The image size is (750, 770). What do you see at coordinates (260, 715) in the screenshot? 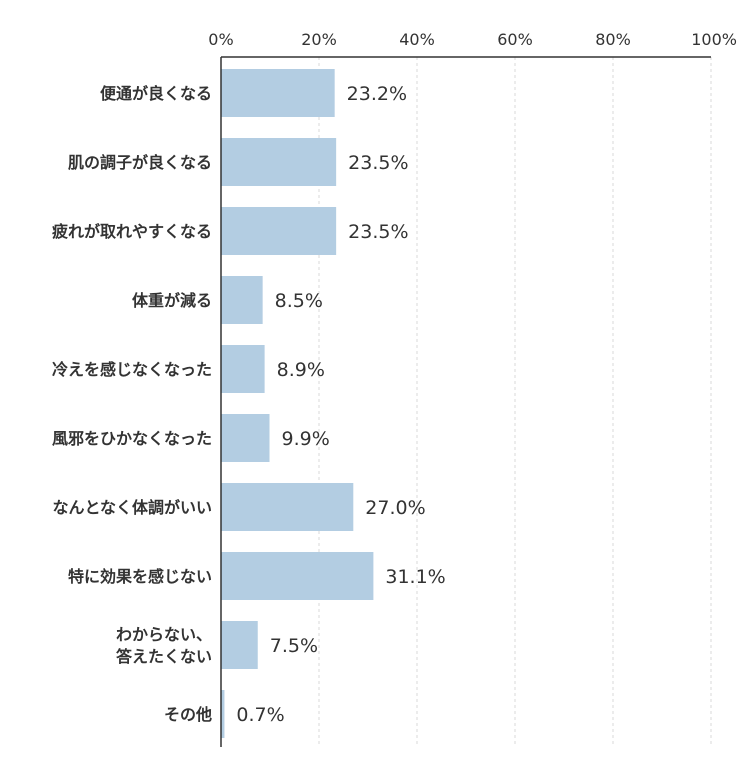
I see `value-label: 0.7%` at bounding box center [260, 715].